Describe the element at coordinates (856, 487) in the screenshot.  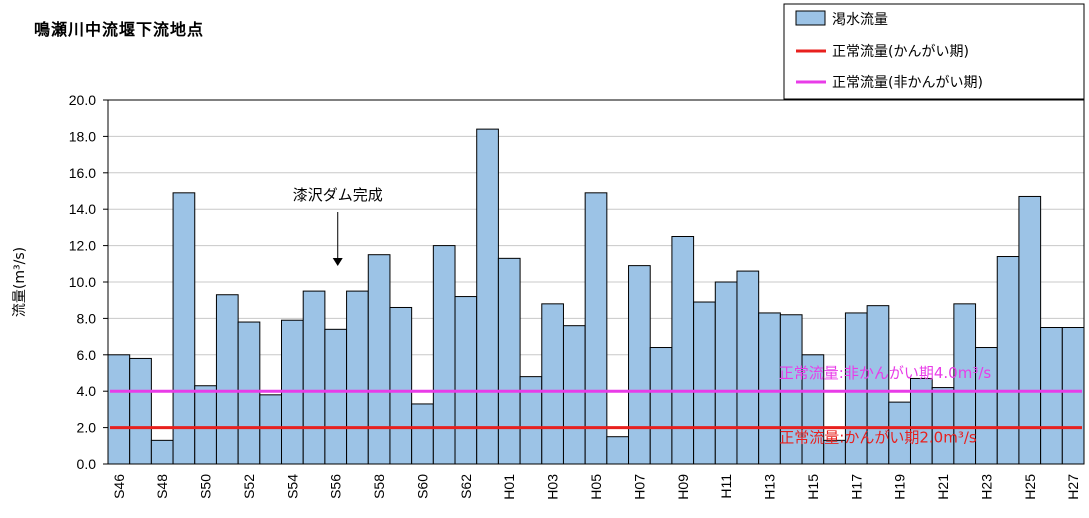
I see `x-tick-label: H17` at that location.